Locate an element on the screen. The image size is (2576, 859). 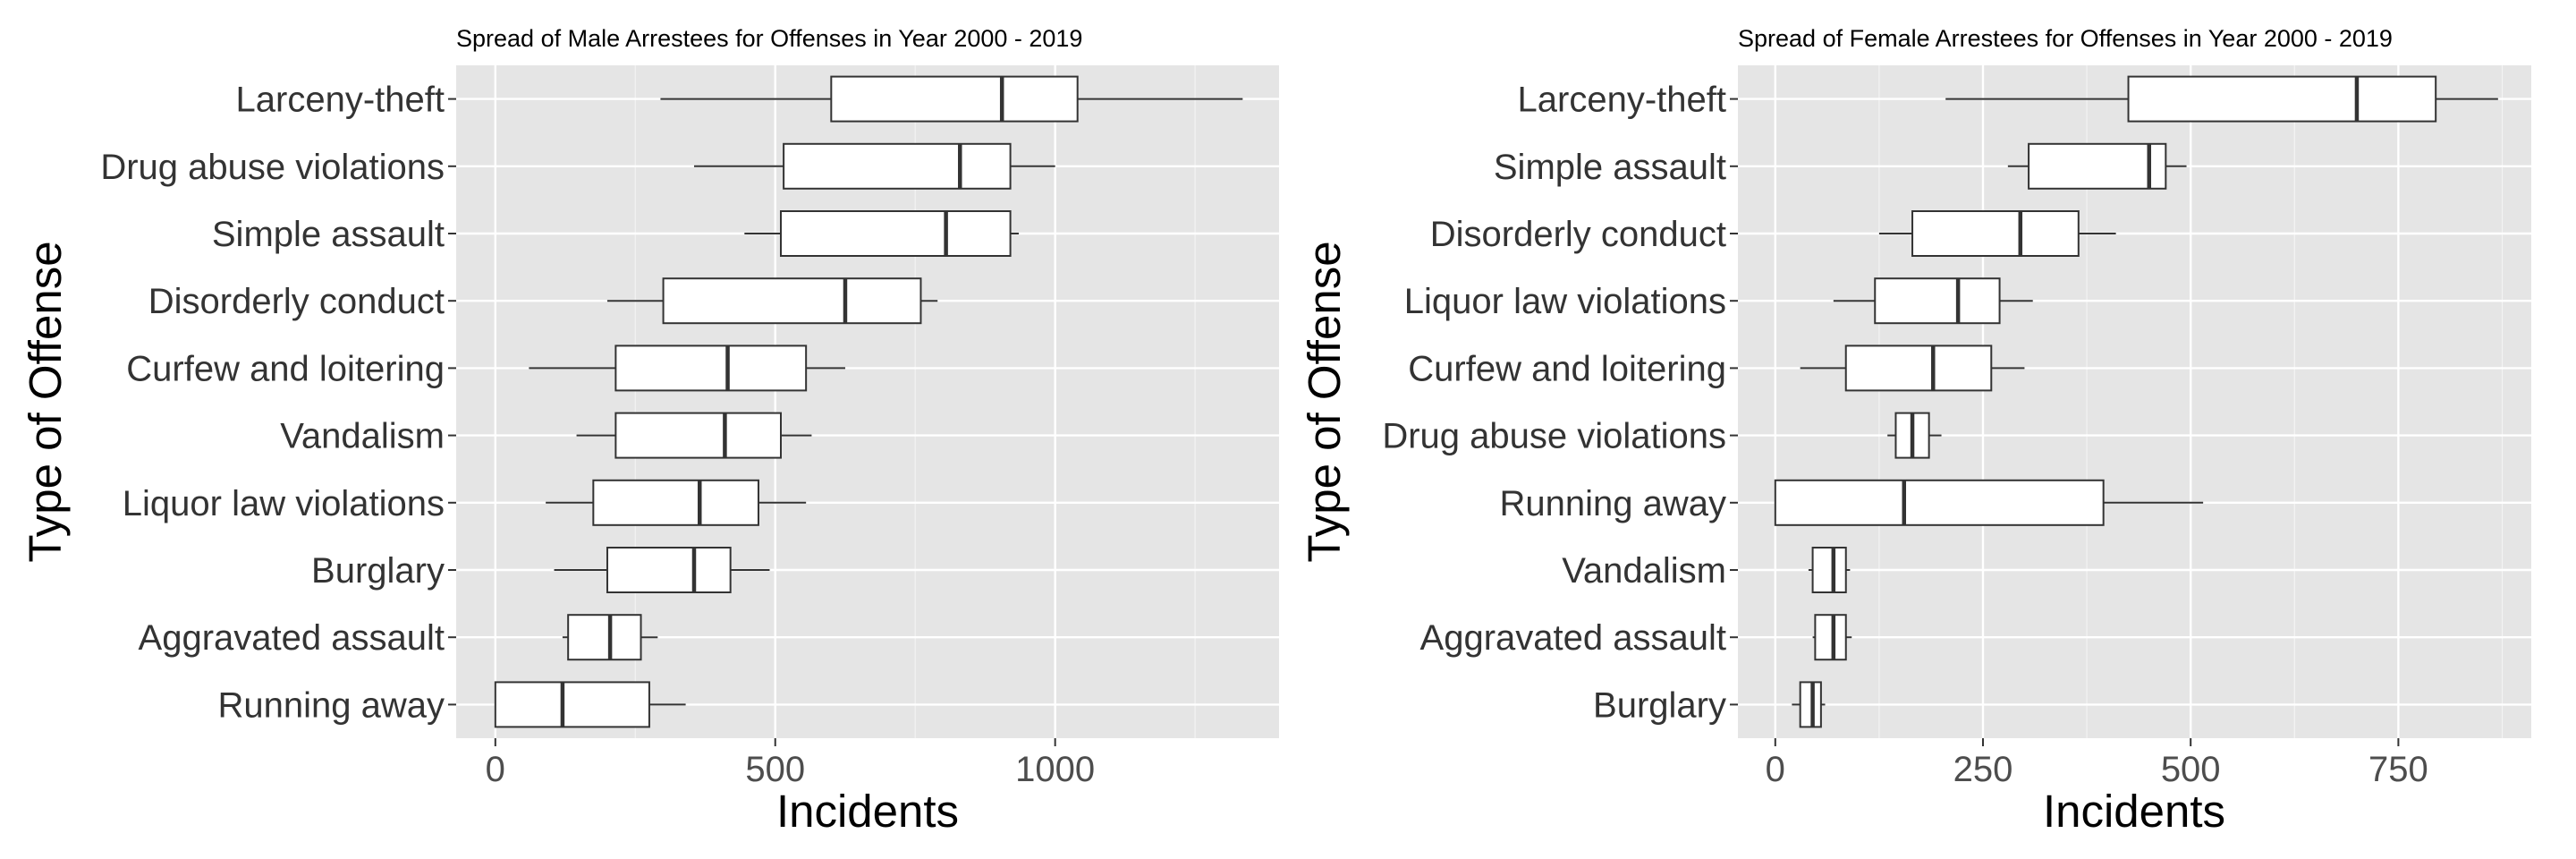
x-axis-ticks: 0 250 500 750 is located at coordinates (2097, 763).